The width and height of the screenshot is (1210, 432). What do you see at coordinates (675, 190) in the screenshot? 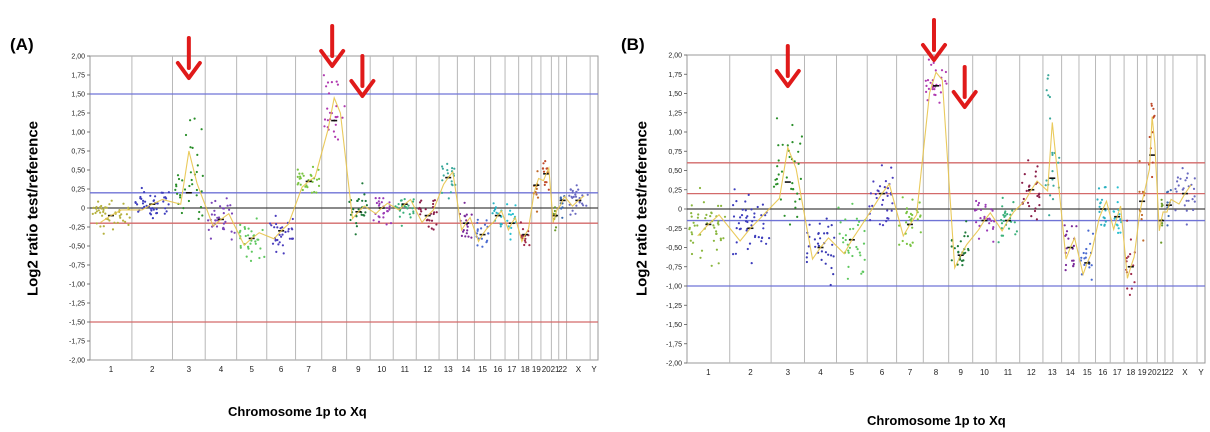
I see `y-tick-label: 0,25` at bounding box center [675, 190].